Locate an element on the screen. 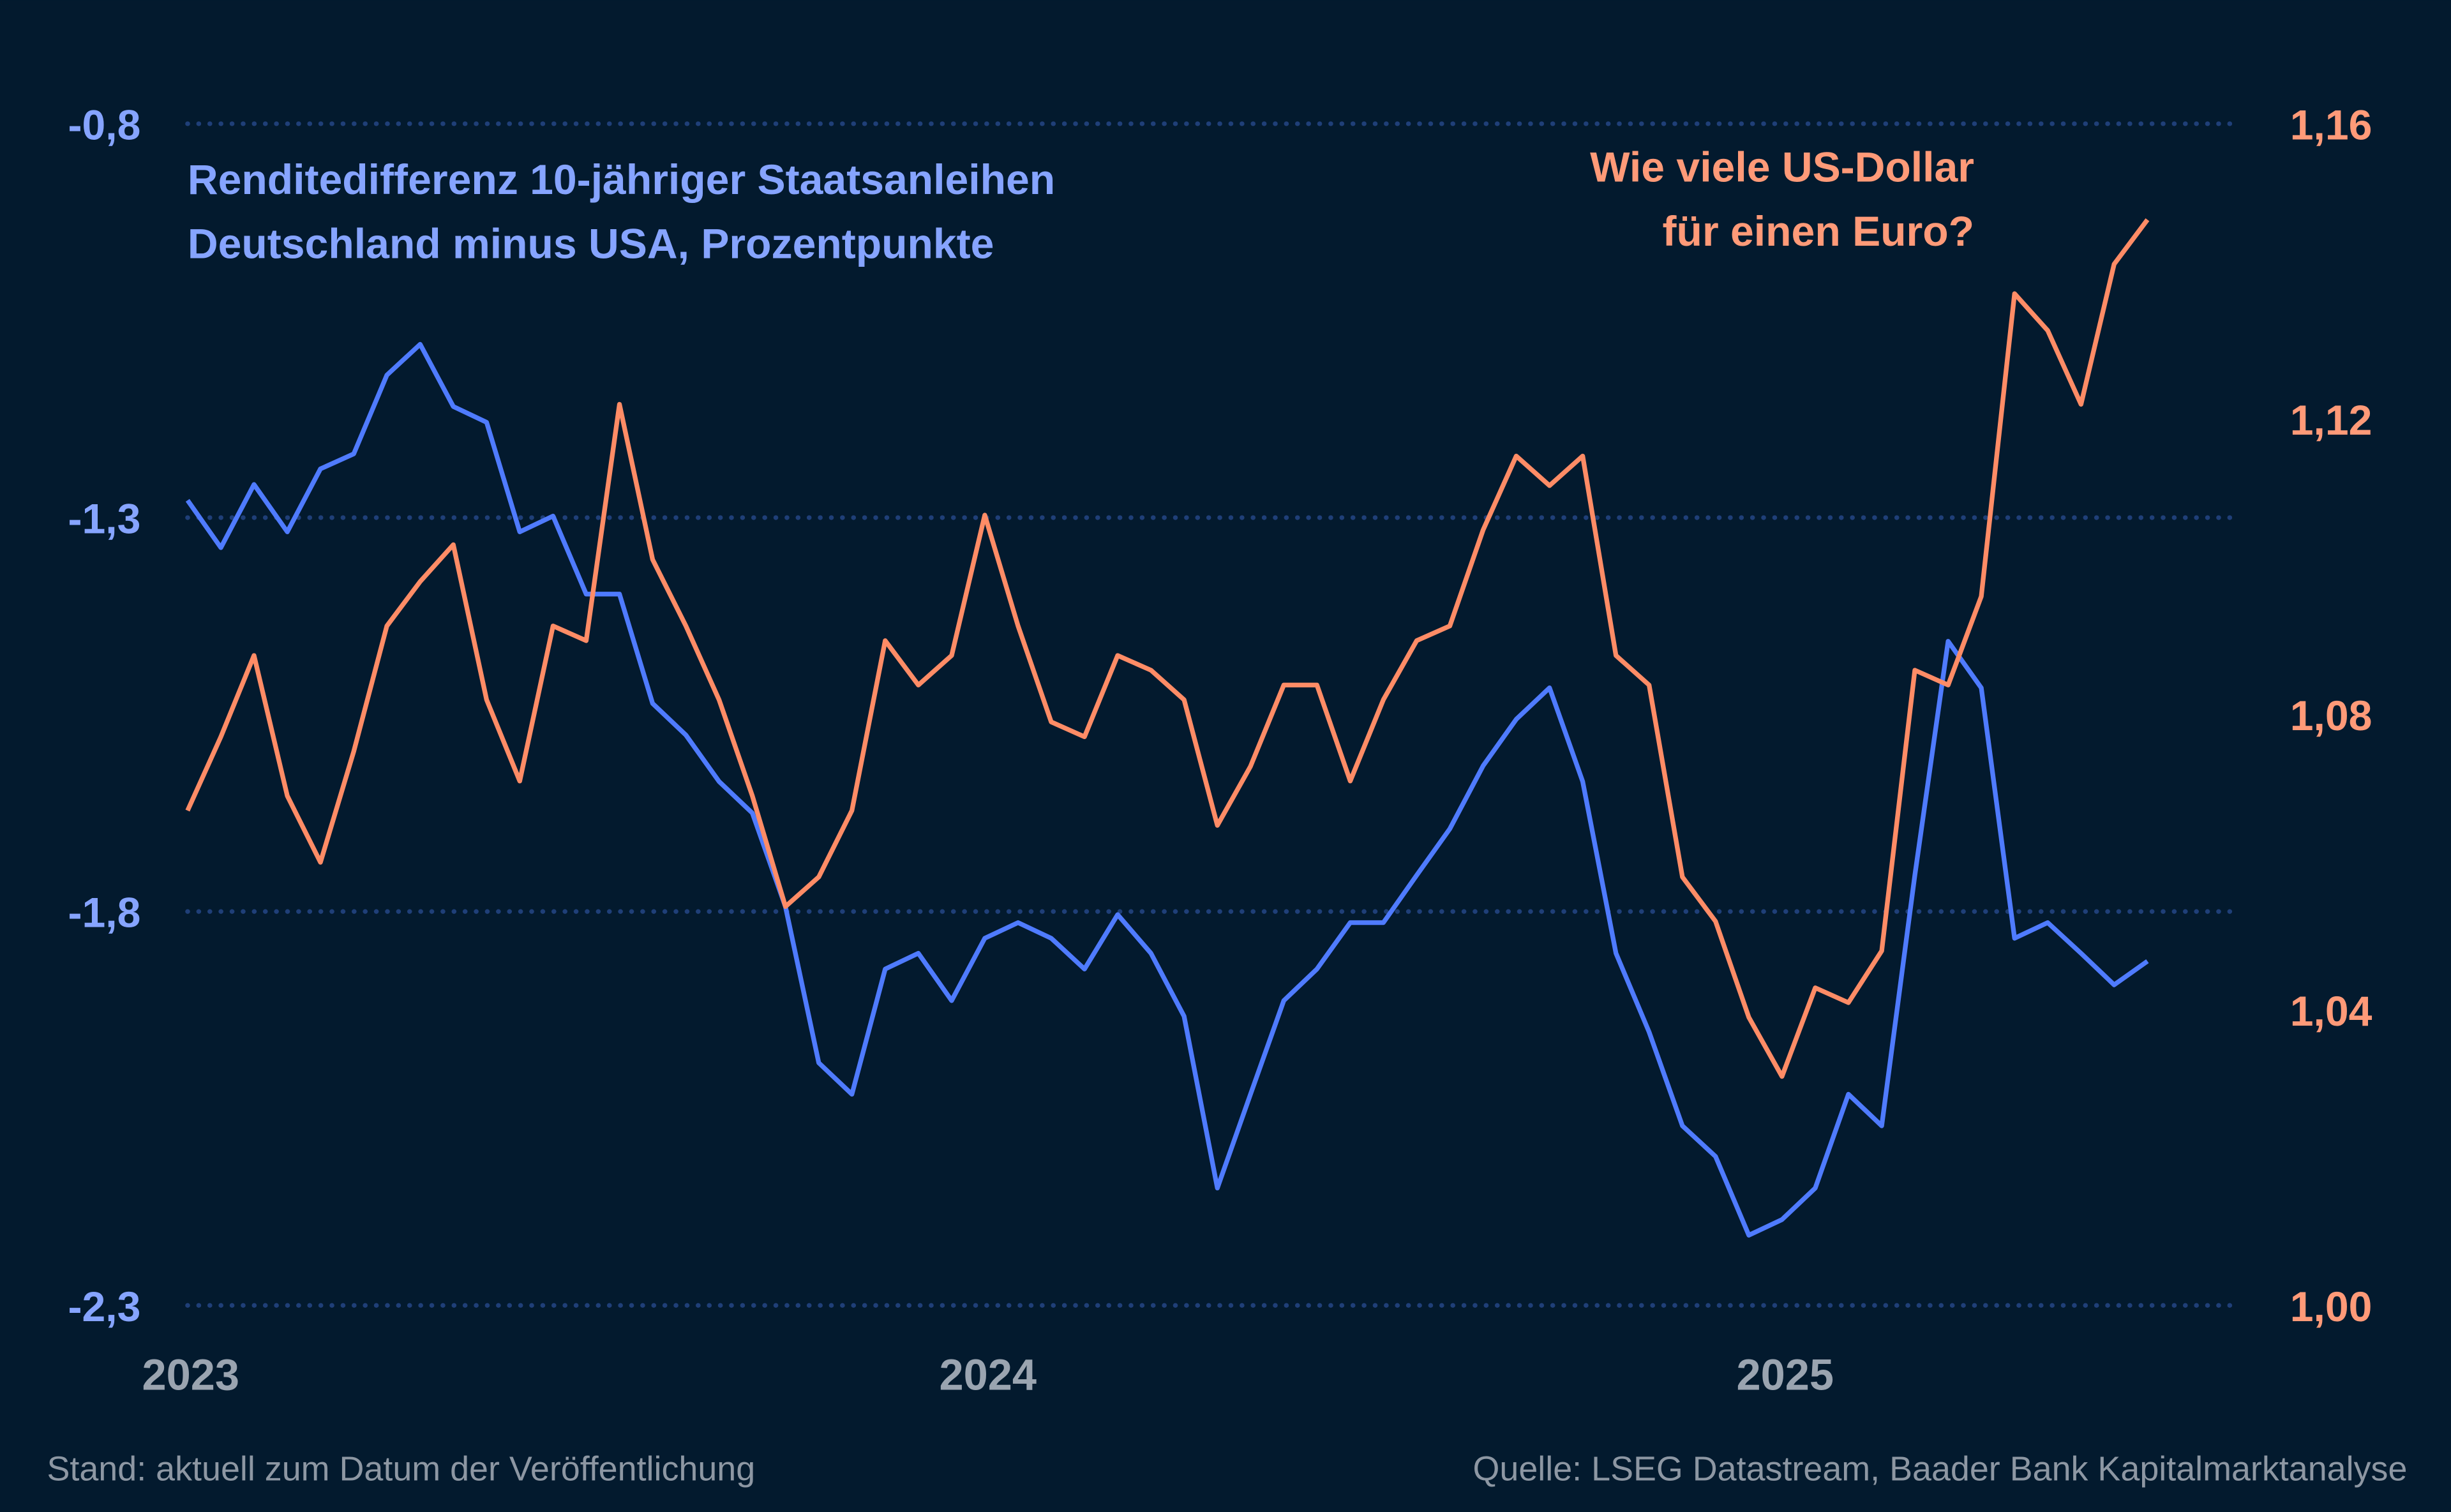 The image size is (2451, 1512). right-tick-label: 1,12 is located at coordinates (2331, 421).